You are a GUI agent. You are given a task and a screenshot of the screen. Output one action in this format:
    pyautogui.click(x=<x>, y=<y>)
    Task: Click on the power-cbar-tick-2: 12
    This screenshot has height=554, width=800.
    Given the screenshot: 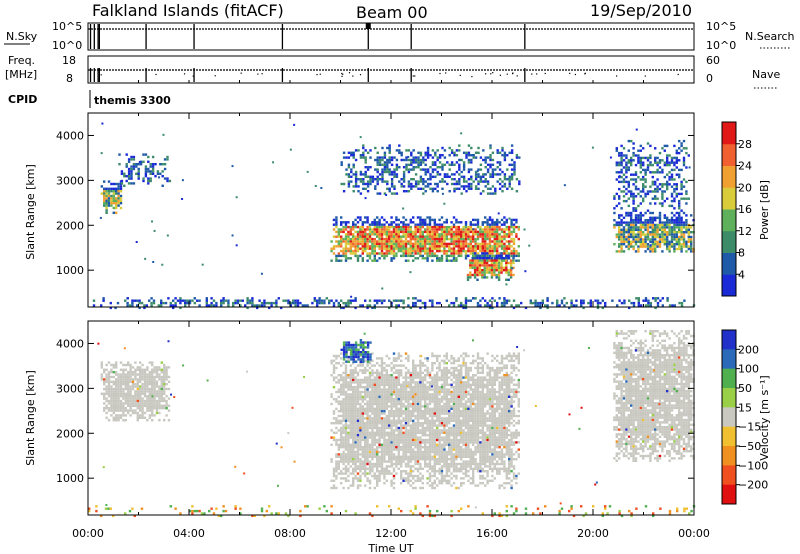 What is the action you would take?
    pyautogui.click(x=745, y=231)
    